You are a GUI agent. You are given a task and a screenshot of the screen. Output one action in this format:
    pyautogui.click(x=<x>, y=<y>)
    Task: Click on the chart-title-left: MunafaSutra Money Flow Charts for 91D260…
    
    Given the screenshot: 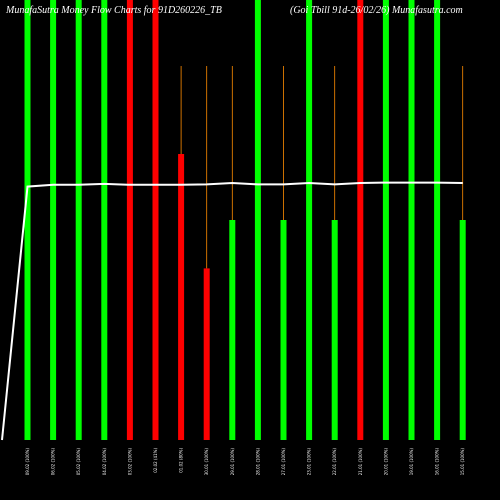 What is the action you would take?
    pyautogui.click(x=113, y=10)
    